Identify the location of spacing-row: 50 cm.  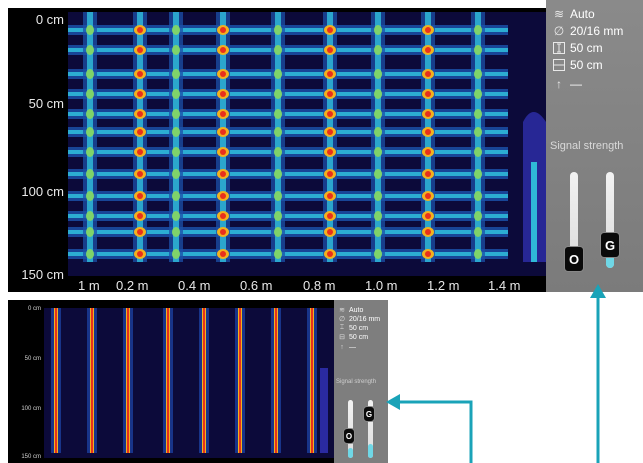
(577, 65).